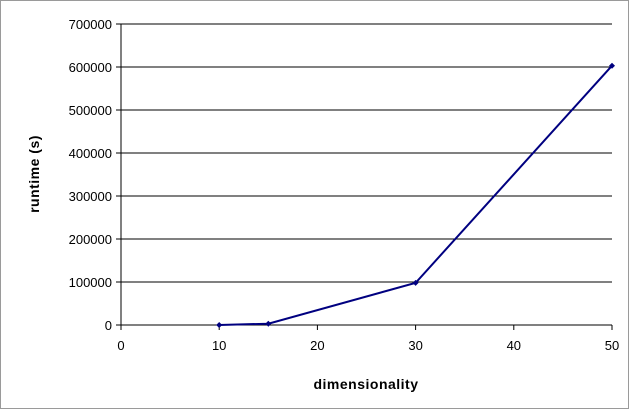  What do you see at coordinates (612, 345) in the screenshot?
I see `x-tick-label: 50` at bounding box center [612, 345].